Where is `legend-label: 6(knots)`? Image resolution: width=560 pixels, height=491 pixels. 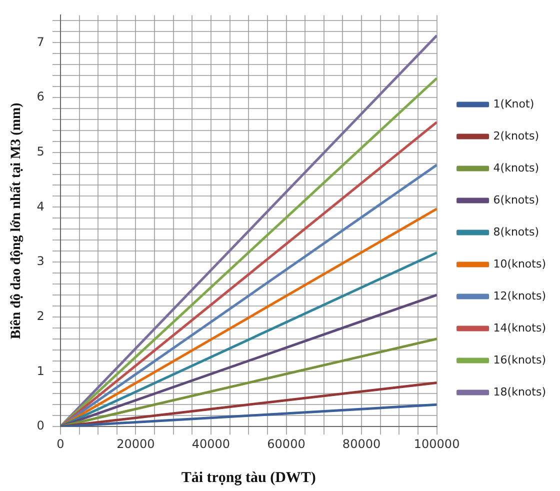 legend-label: 6(knots) is located at coordinates (516, 199).